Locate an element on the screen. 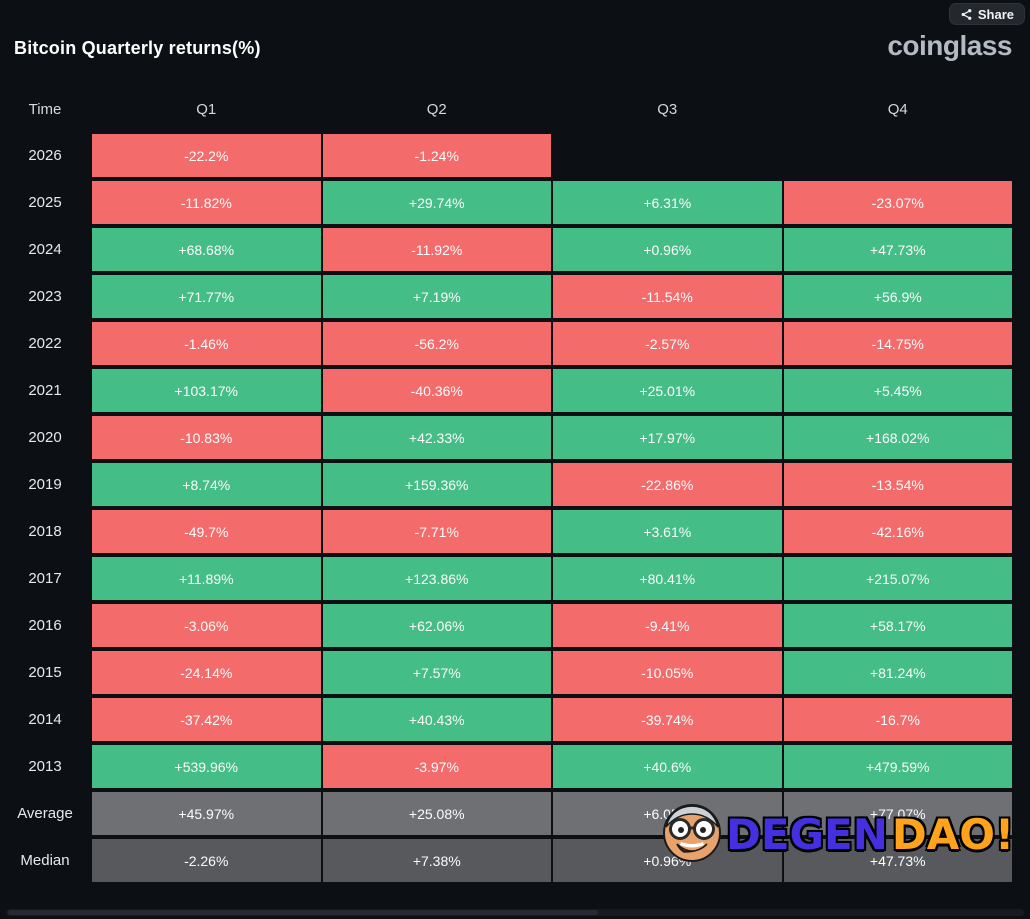 This screenshot has height=919, width=1030. table-row: 2015 -24.14% +7.57% -10.05% +81.24% is located at coordinates (506, 672).